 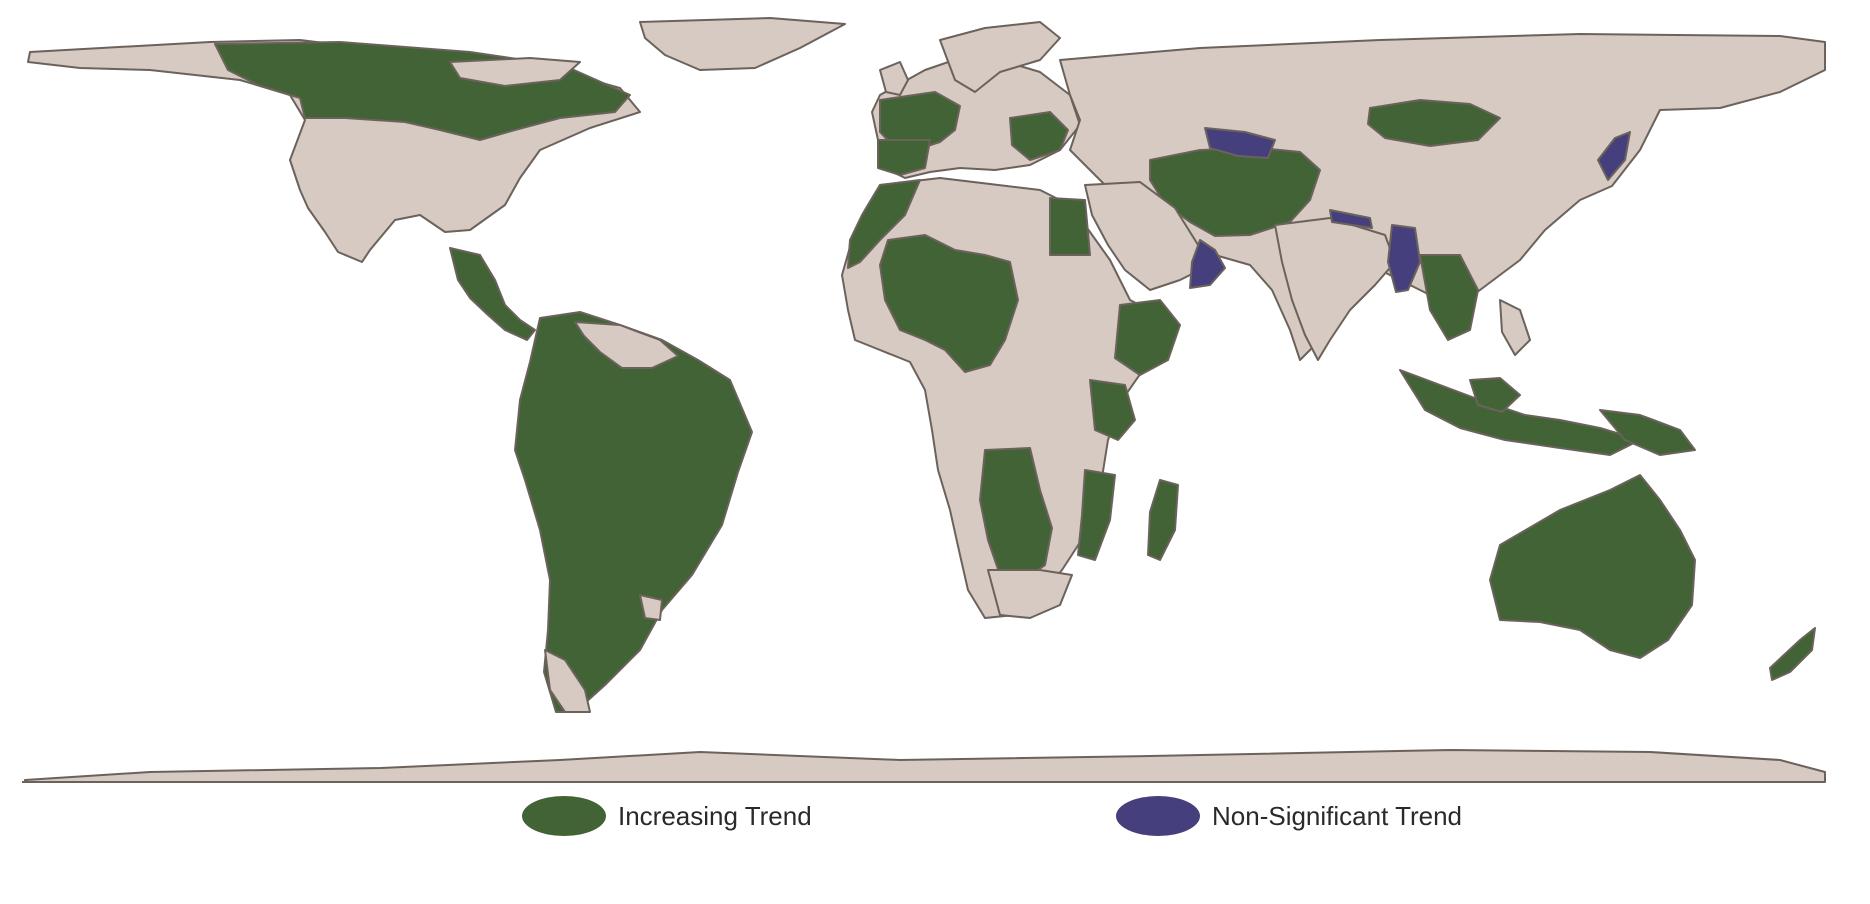 What do you see at coordinates (1337, 815) in the screenshot?
I see `legend-label-non-significant: Non-Significant Trend` at bounding box center [1337, 815].